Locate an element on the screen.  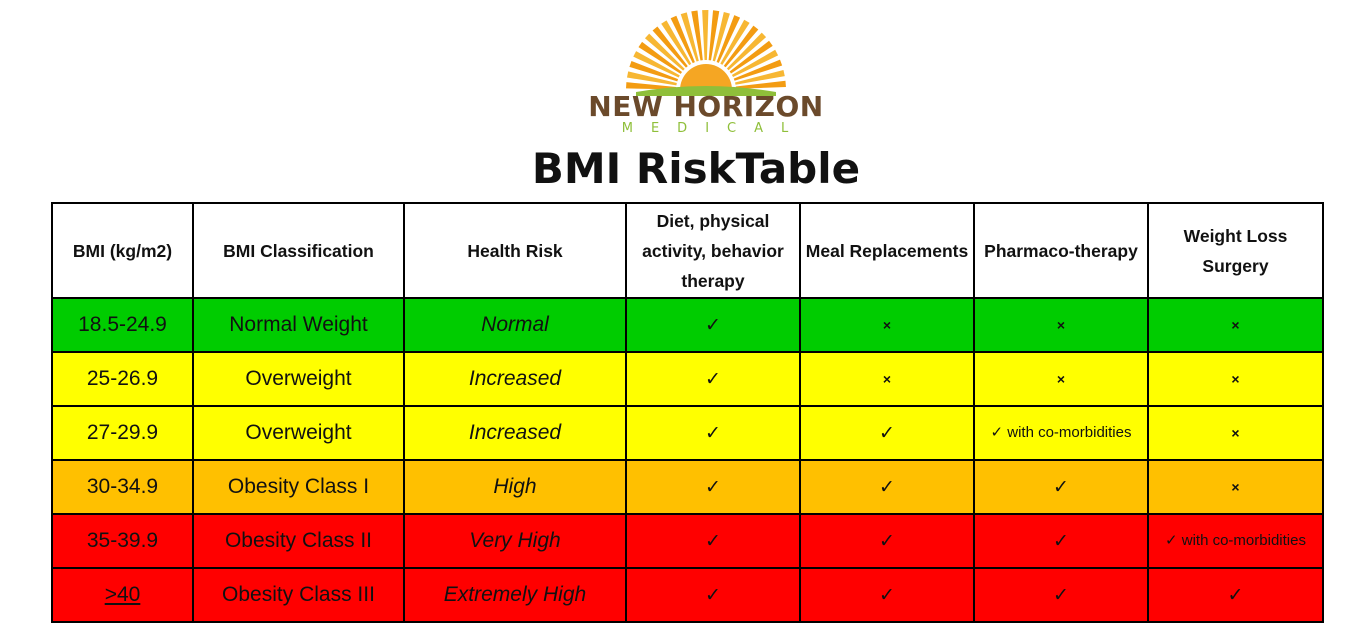
bmi-range-cell: 27-29.9 is located at coordinates (122, 433).